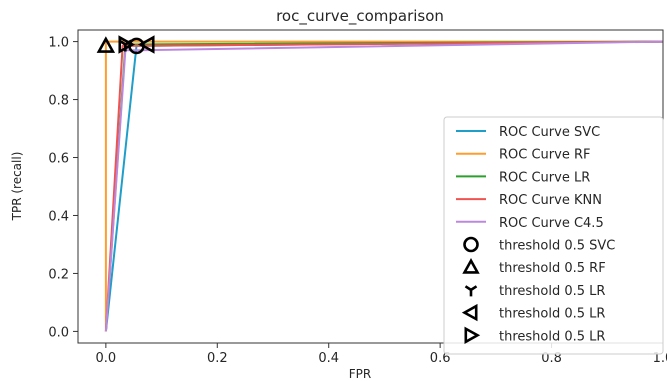  Describe the element at coordinates (551, 358) in the screenshot. I see `x-tick-label-4: 0.8` at that location.